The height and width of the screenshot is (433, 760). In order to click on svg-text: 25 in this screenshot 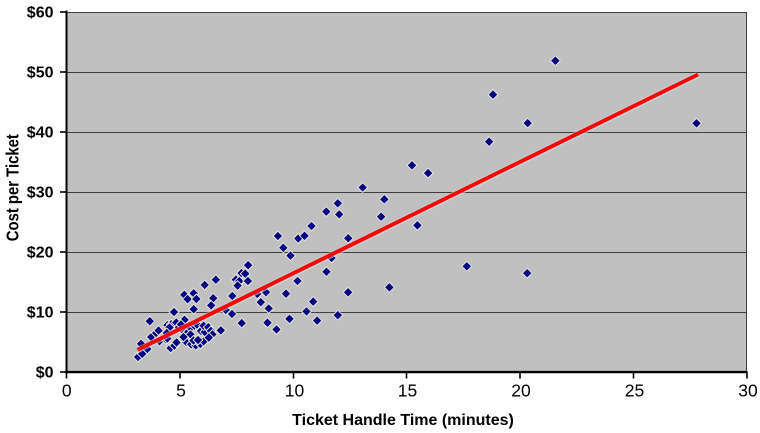, I will do `click(634, 391)`.